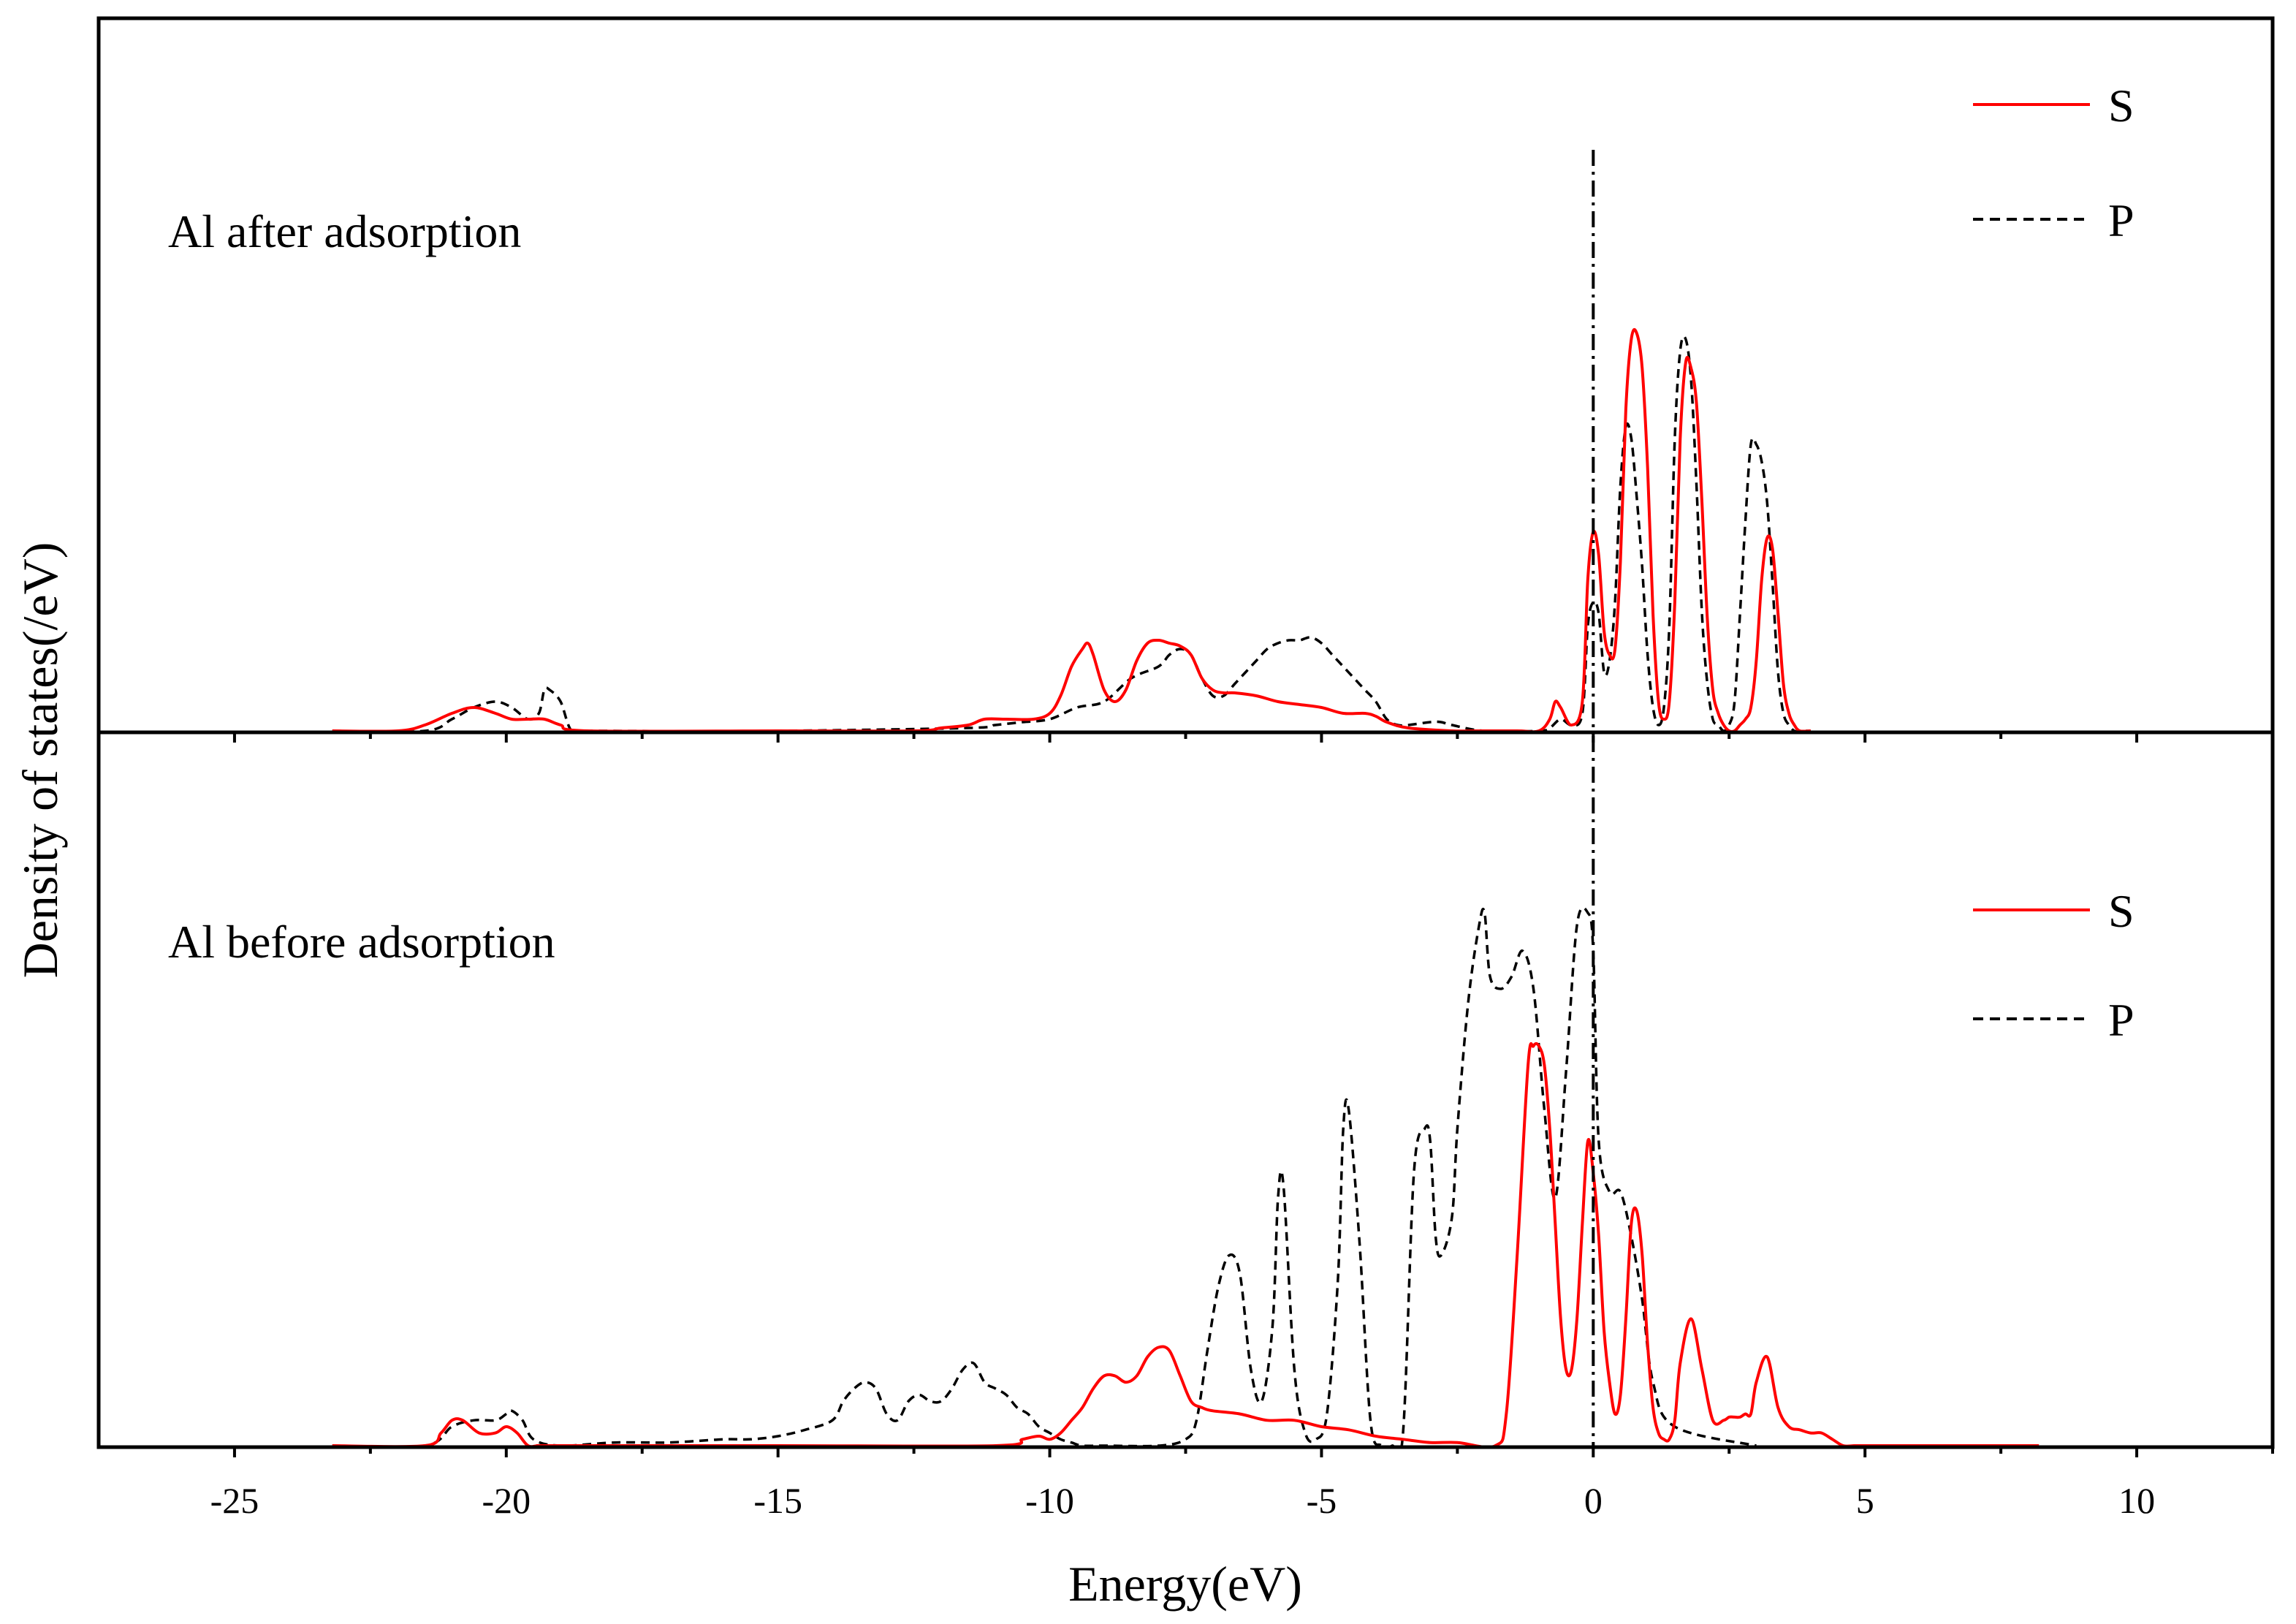 Image resolution: width=2296 pixels, height=1624 pixels. Describe the element at coordinates (2054, 966) in the screenshot. I see `legend-bottom: S P` at that location.